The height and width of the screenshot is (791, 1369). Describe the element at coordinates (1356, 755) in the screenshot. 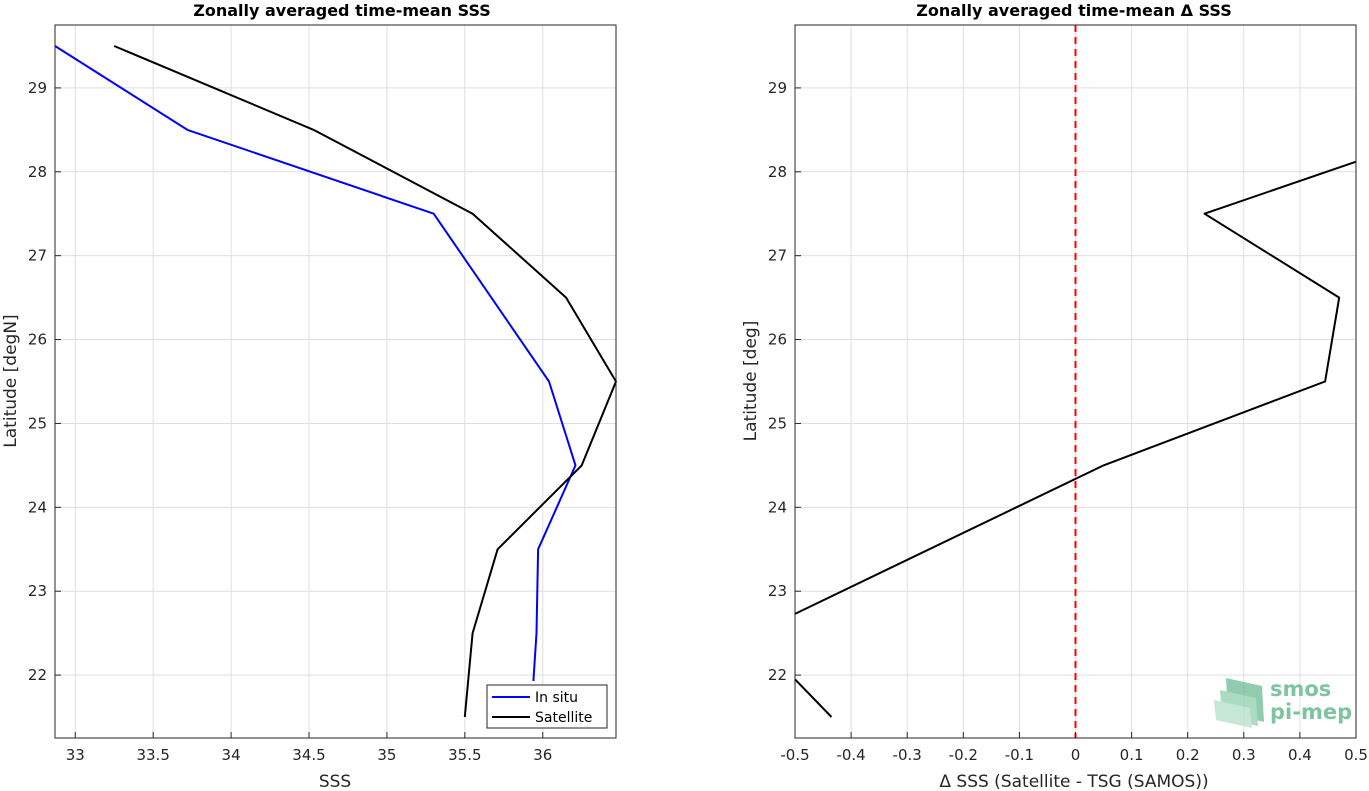

I see `x-tick-label: 0.5` at that location.